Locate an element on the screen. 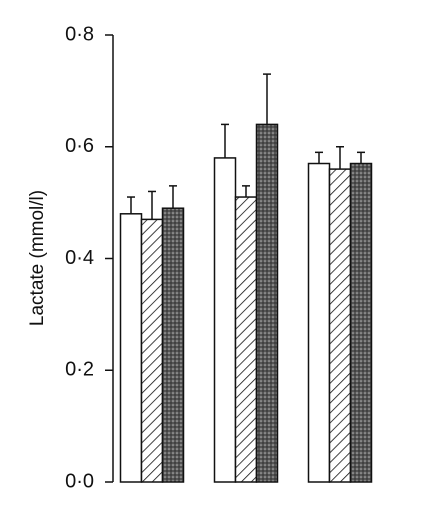 The width and height of the screenshot is (428, 514). y-tick-label: 0·8 is located at coordinates (79, 34).